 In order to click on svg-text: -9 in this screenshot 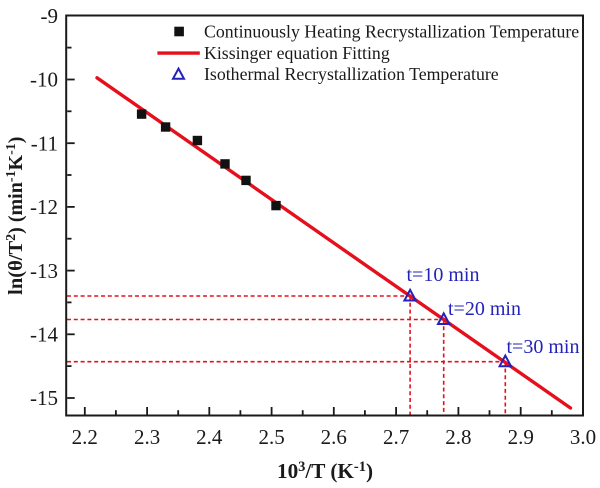, I will do `click(50, 16)`.